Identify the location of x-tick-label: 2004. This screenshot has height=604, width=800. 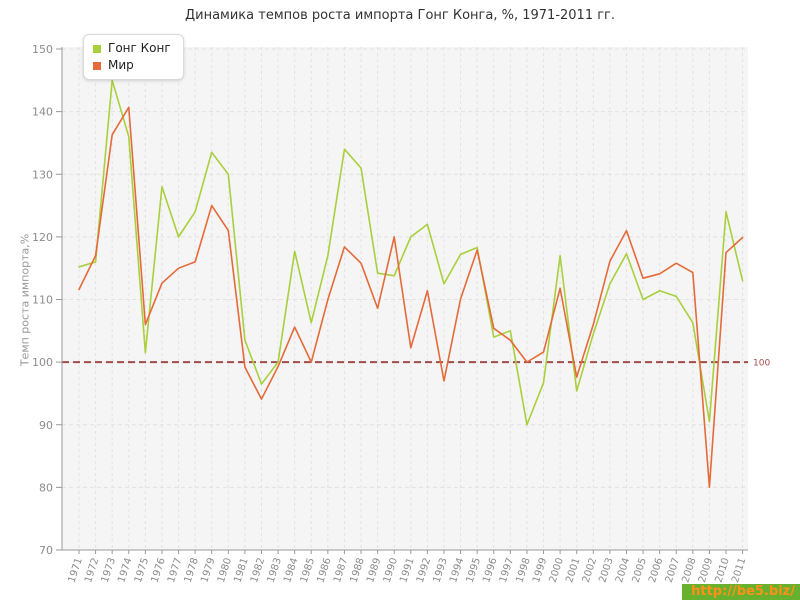
(623, 571).